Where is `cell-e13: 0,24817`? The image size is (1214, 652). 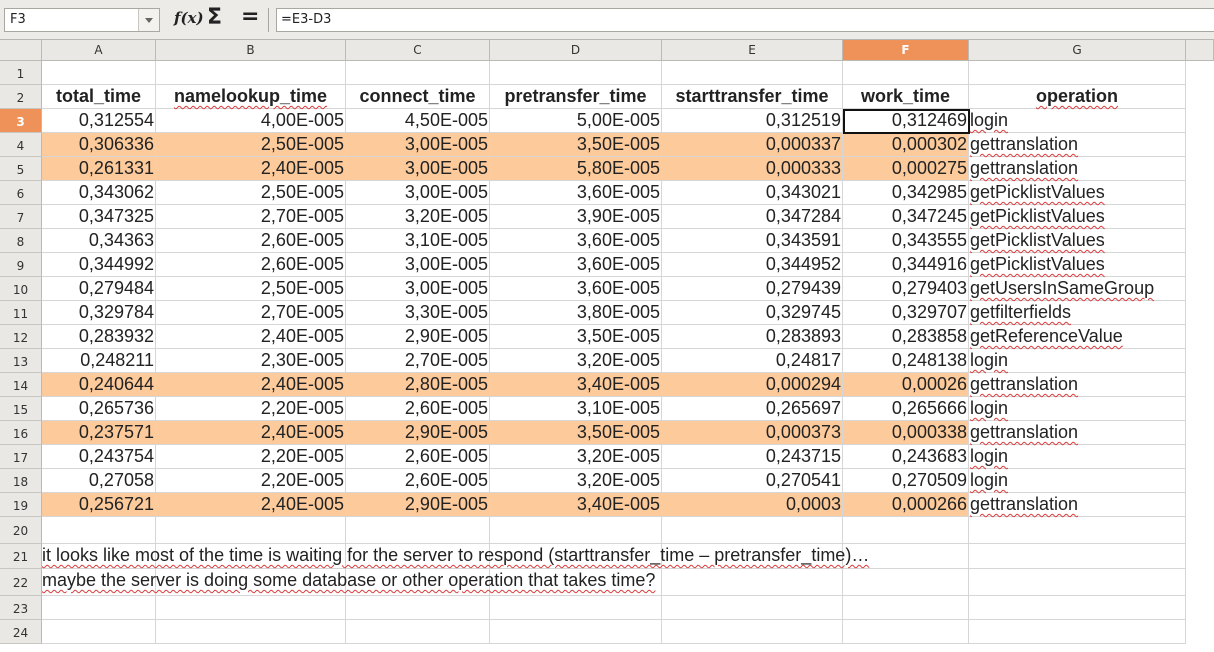 cell-e13: 0,24817 is located at coordinates (752, 361).